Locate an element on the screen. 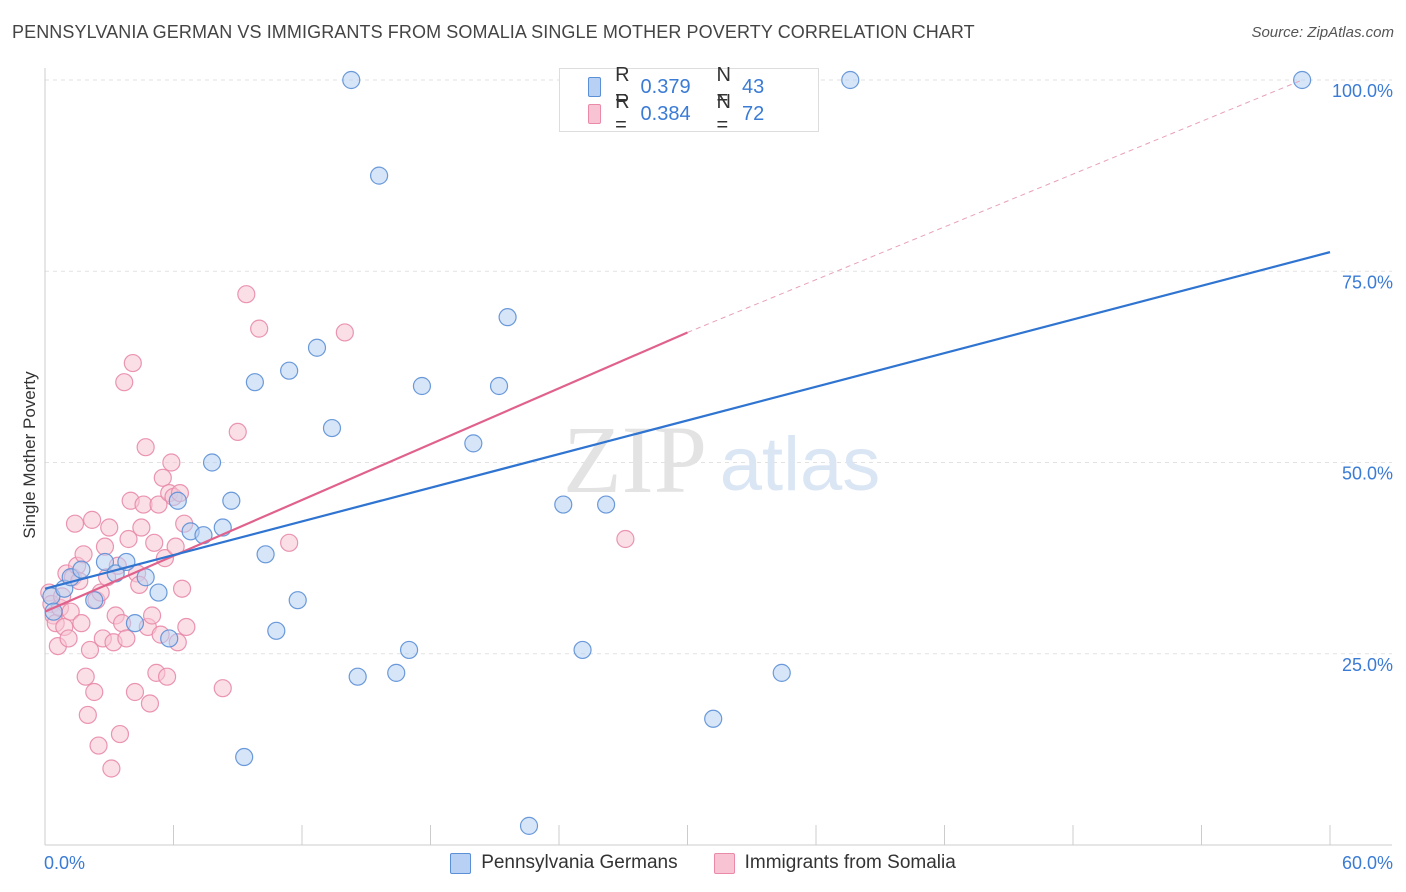 This screenshot has height=892, width=1406. trend-extension-immigrants-from-somalia is located at coordinates (995, 206).